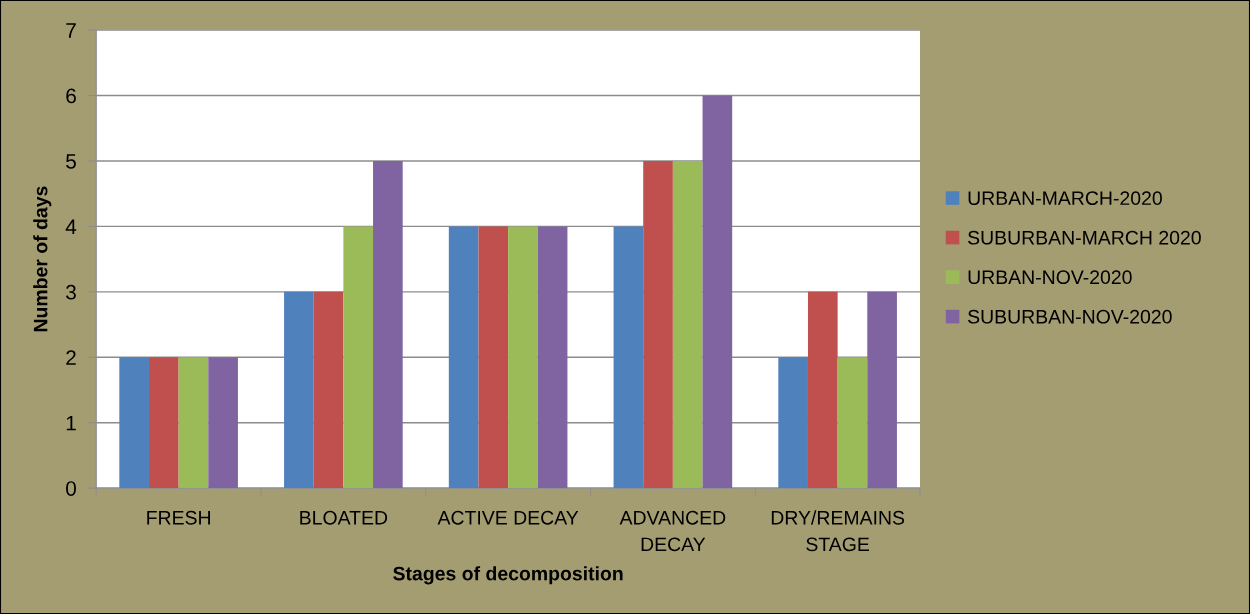 The width and height of the screenshot is (1250, 614). Describe the element at coordinates (508, 517) in the screenshot. I see `x-tick-label: ACTIVE DECAY` at that location.